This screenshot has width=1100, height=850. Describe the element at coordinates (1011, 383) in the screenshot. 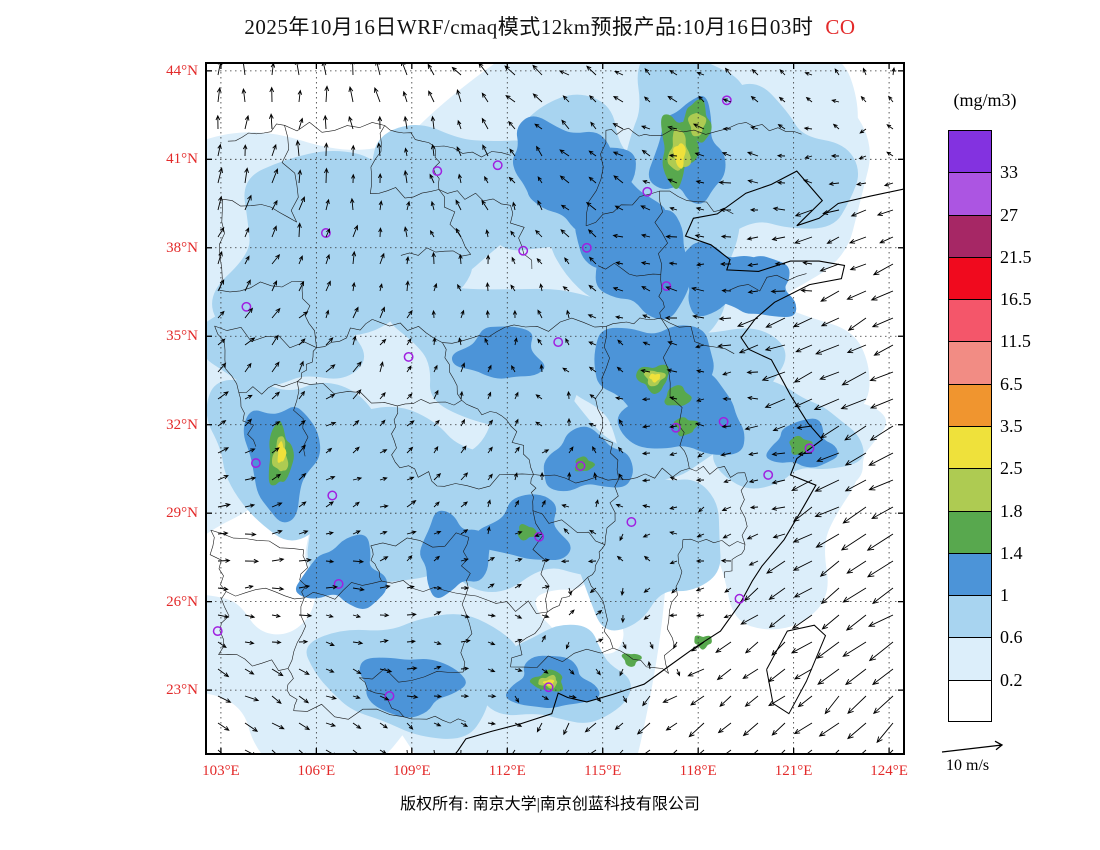

I see `colorbar-label: 6.5` at that location.